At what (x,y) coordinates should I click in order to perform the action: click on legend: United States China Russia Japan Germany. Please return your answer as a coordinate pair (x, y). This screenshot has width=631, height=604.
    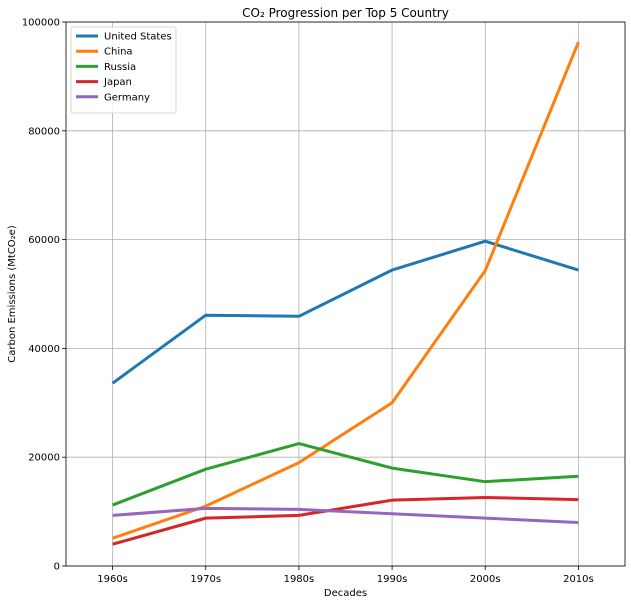
    Looking at the image, I should click on (123, 70).